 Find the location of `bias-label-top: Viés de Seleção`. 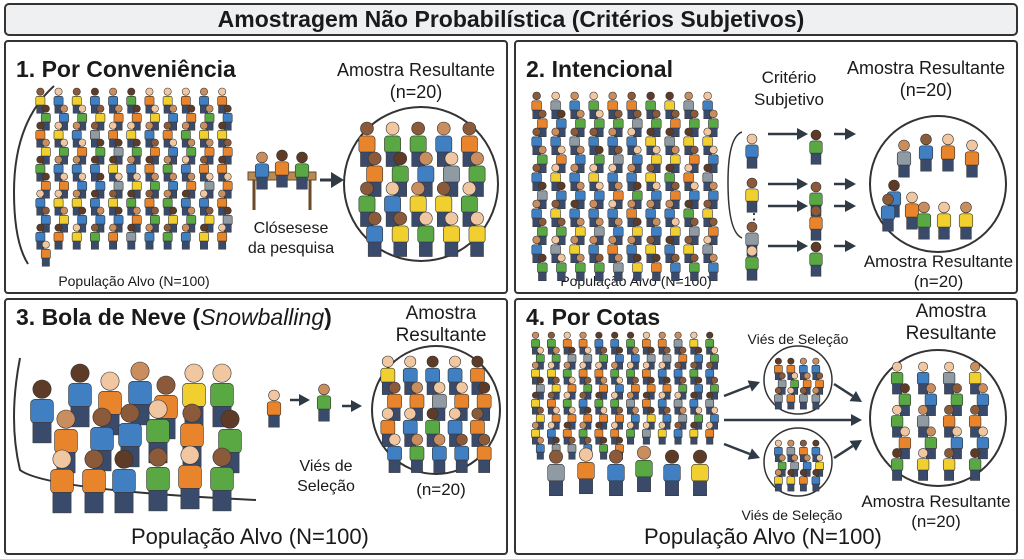

bias-label-top: Viés de Seleção is located at coordinates (798, 339).